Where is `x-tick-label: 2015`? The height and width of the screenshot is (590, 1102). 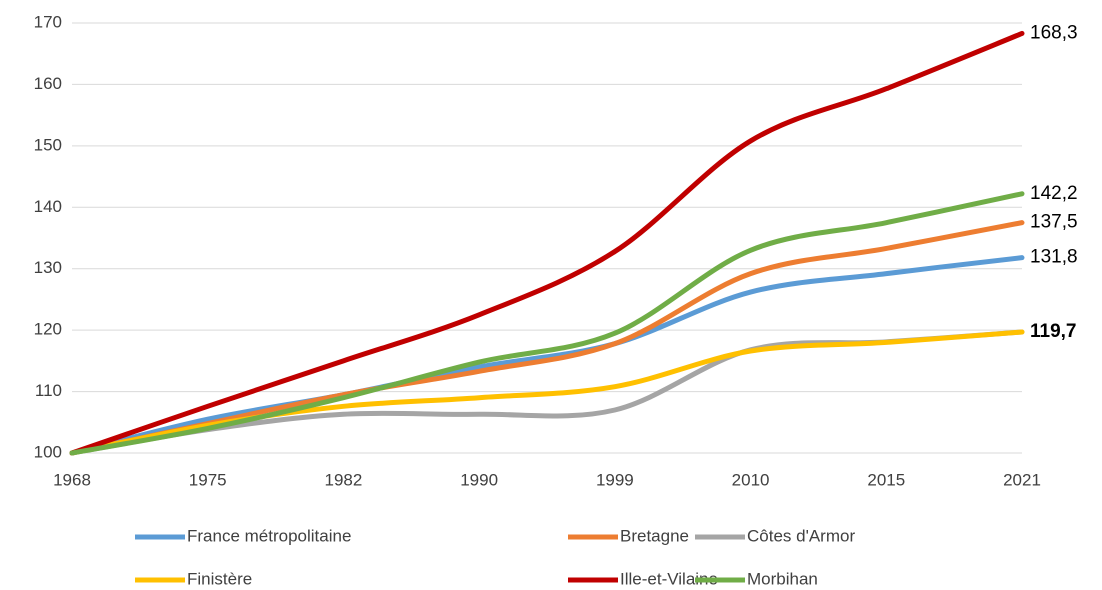 x-tick-label: 2015 is located at coordinates (886, 479).